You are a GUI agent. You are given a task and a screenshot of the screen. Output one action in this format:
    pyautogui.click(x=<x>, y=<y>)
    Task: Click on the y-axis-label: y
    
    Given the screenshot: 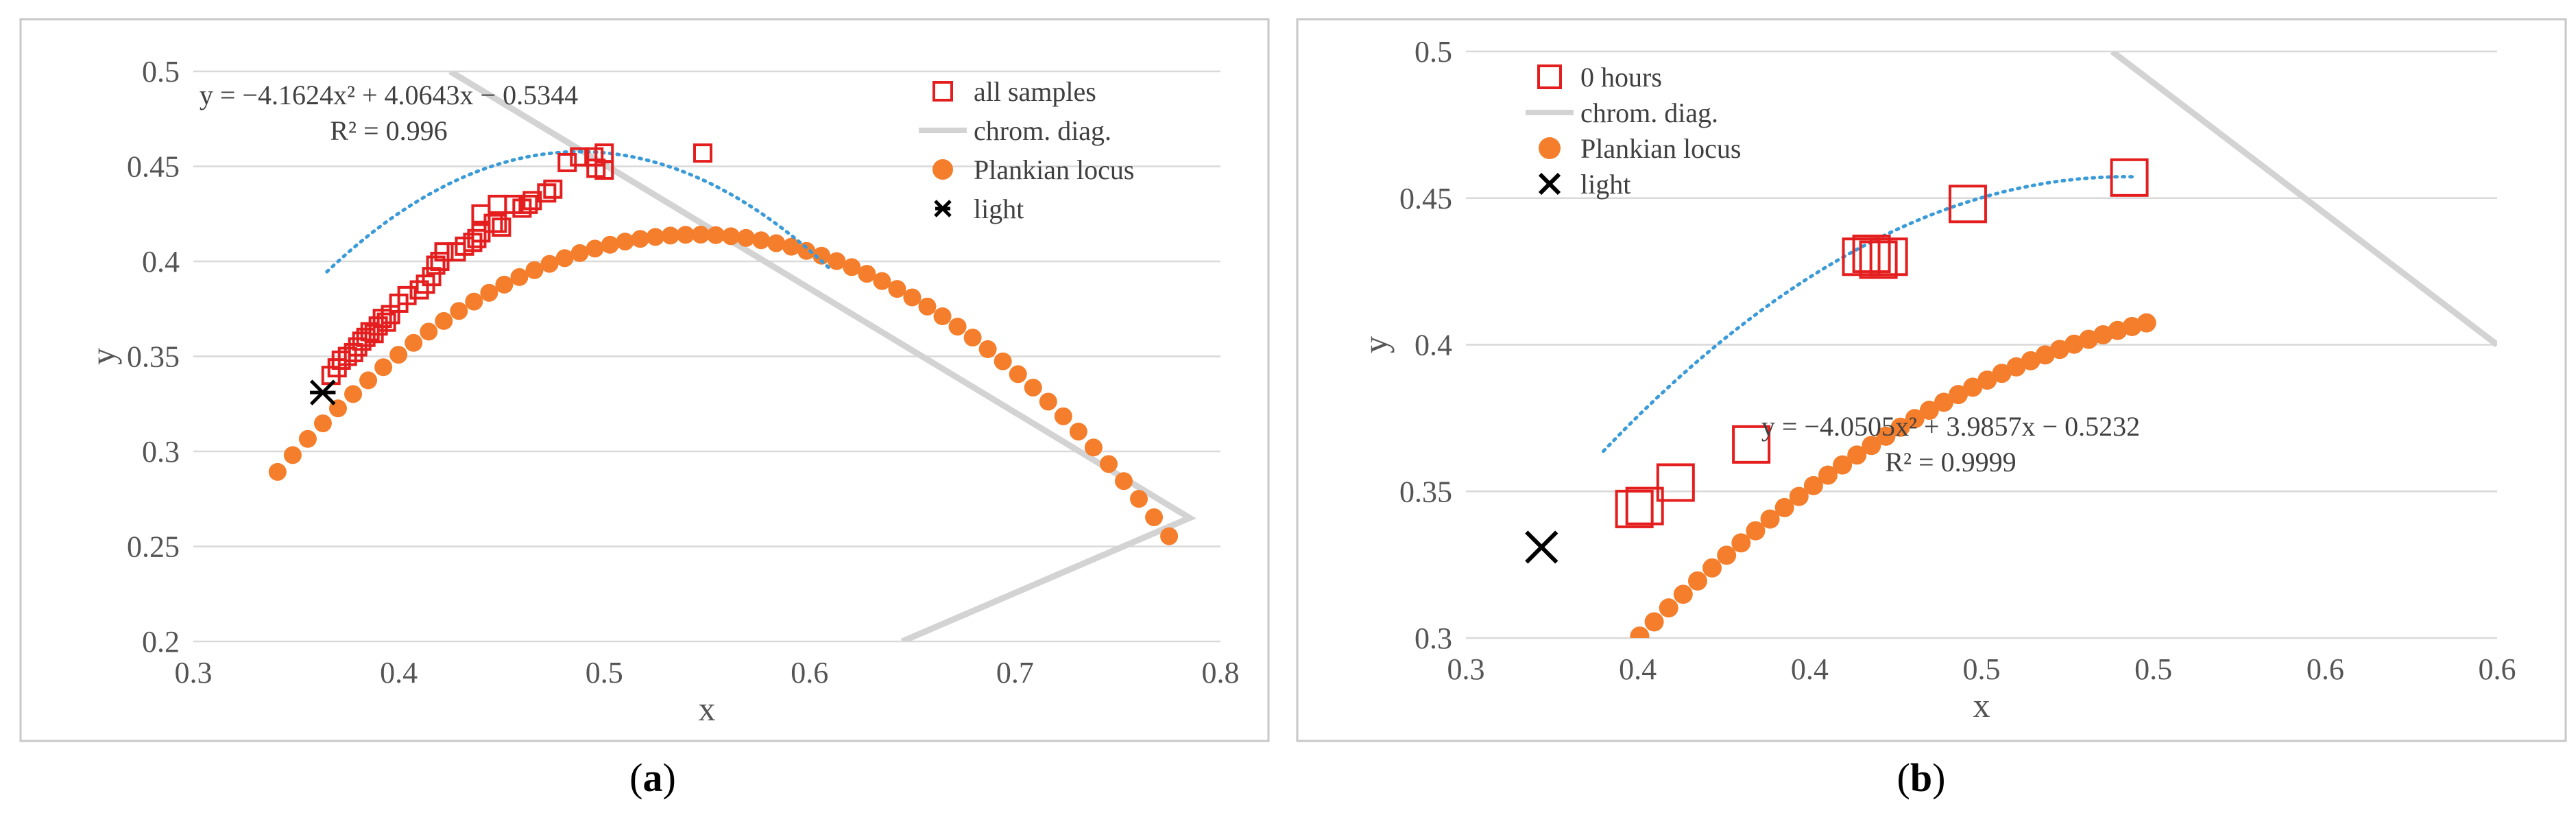 What is the action you would take?
    pyautogui.click(x=1376, y=344)
    